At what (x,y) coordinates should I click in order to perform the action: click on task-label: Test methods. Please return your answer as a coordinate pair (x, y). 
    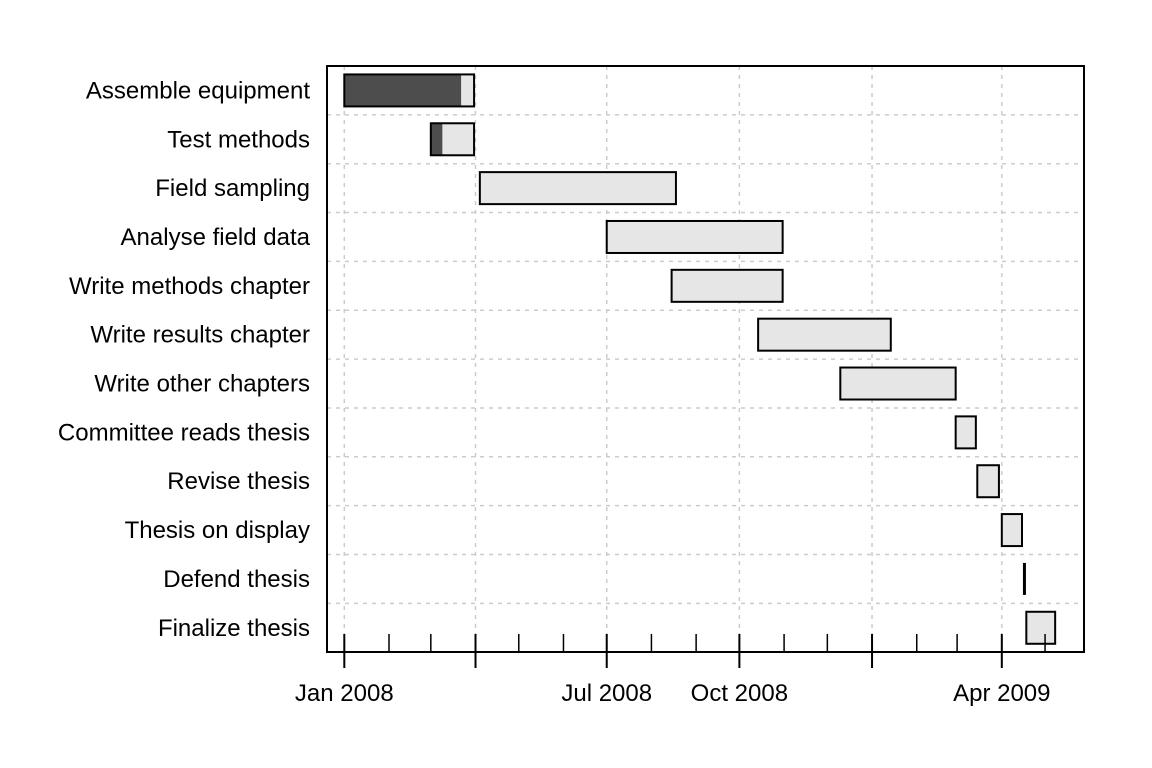
    Looking at the image, I should click on (238, 139).